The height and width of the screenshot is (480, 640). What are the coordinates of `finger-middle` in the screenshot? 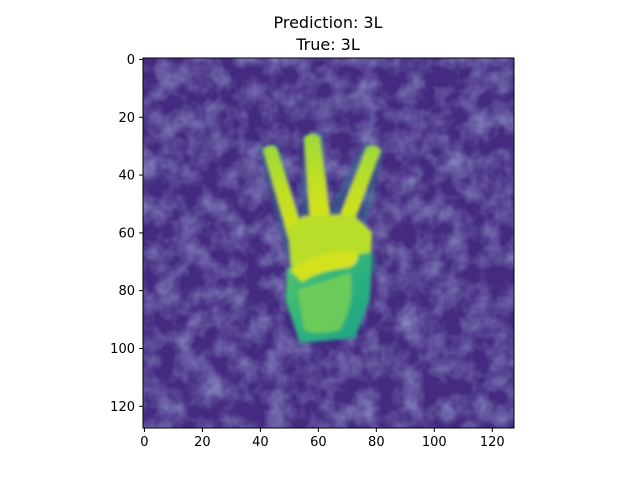 It's located at (317, 177).